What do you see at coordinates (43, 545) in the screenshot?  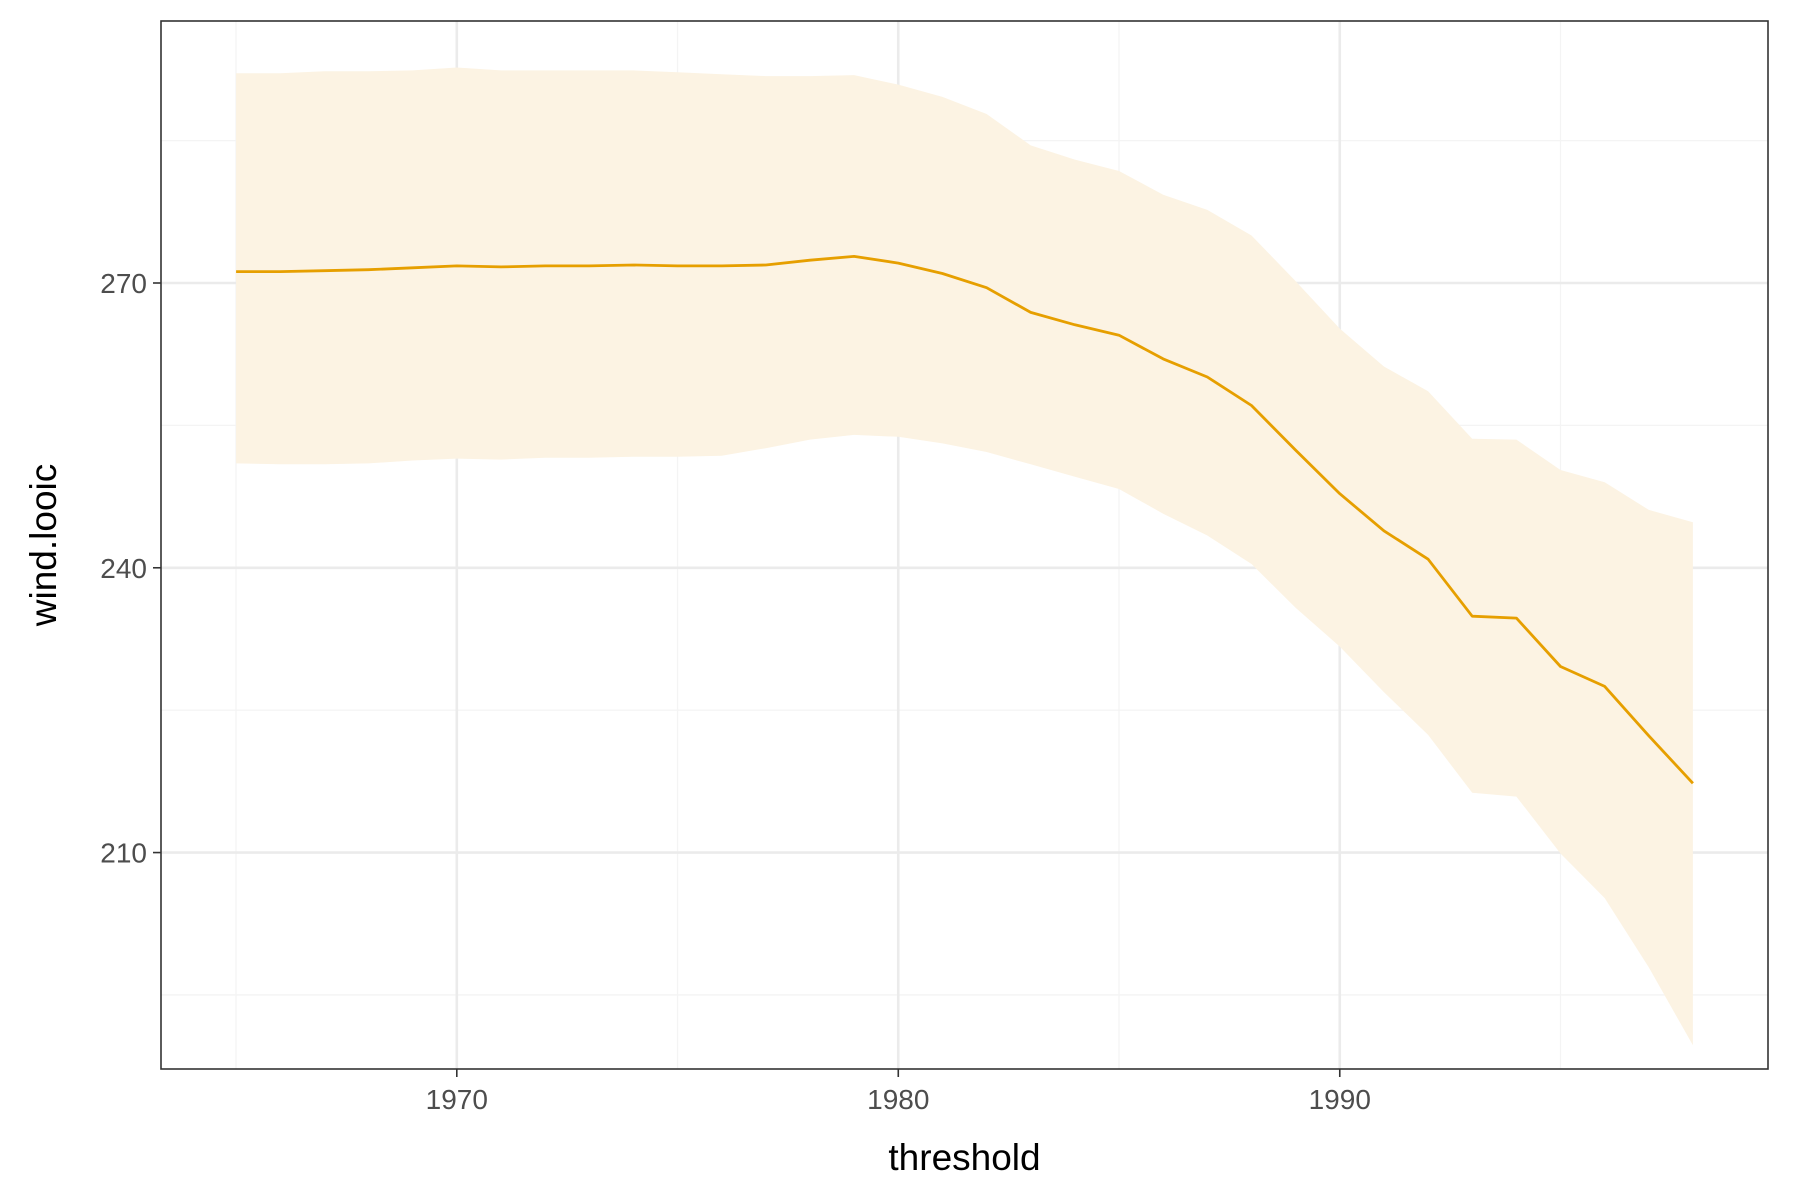 I see `y-axis-title: wind.looic` at bounding box center [43, 545].